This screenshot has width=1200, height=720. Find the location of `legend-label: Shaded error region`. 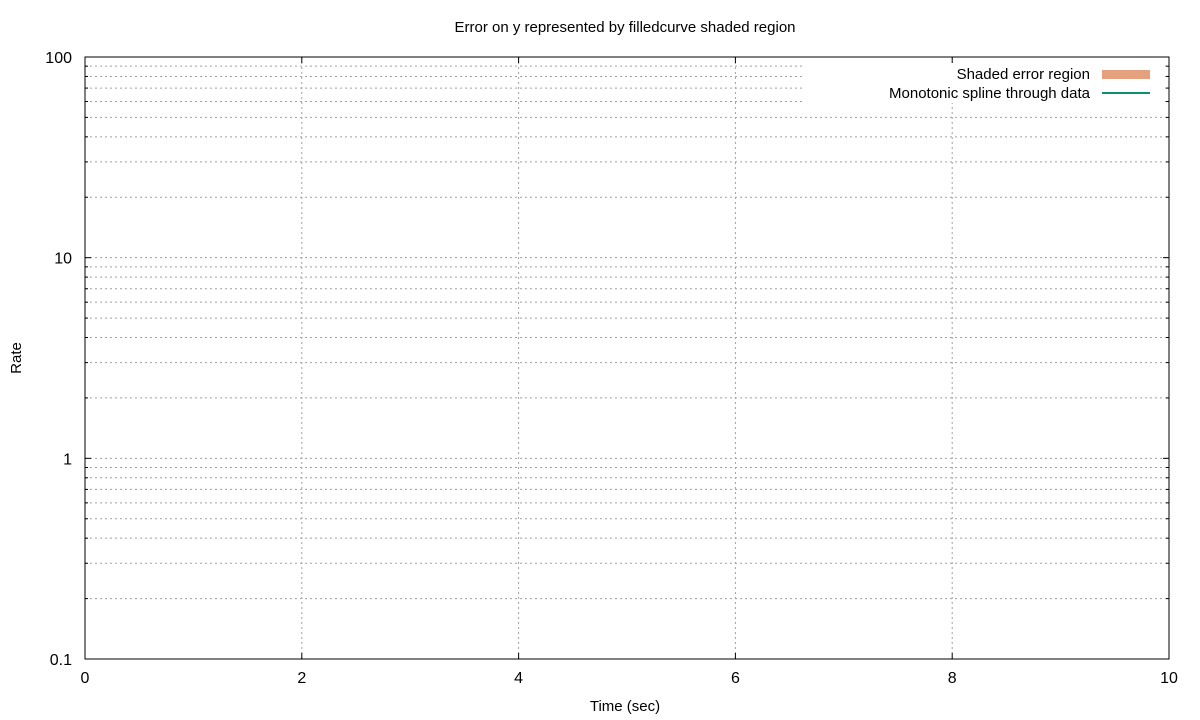

legend-label: Shaded error region is located at coordinates (1023, 74).